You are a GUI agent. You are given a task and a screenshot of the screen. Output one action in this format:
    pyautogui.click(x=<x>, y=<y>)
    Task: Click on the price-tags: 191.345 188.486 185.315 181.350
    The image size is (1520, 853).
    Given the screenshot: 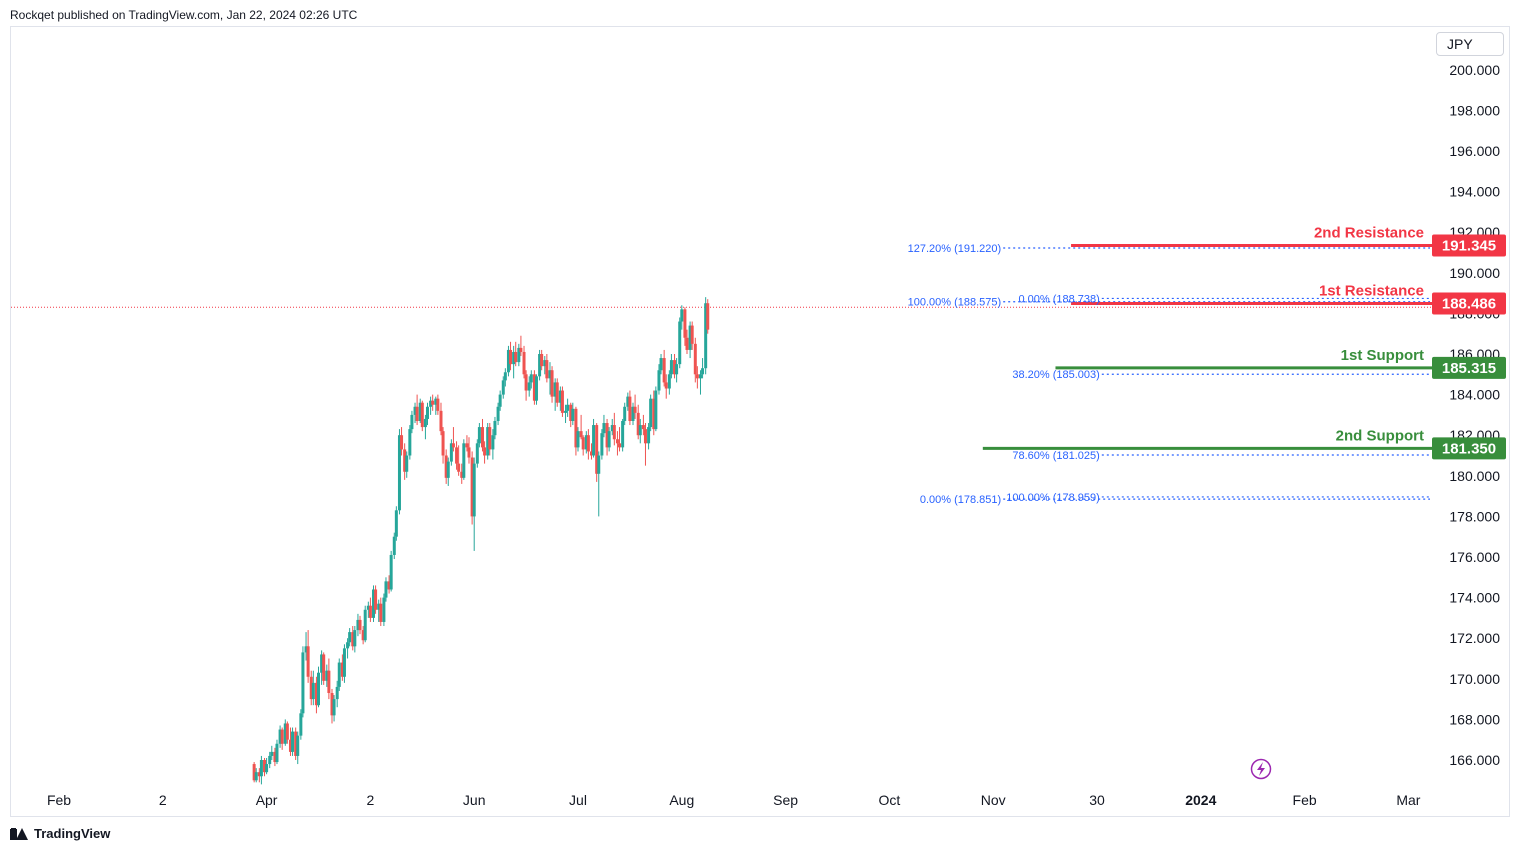 What is the action you would take?
    pyautogui.click(x=1469, y=347)
    